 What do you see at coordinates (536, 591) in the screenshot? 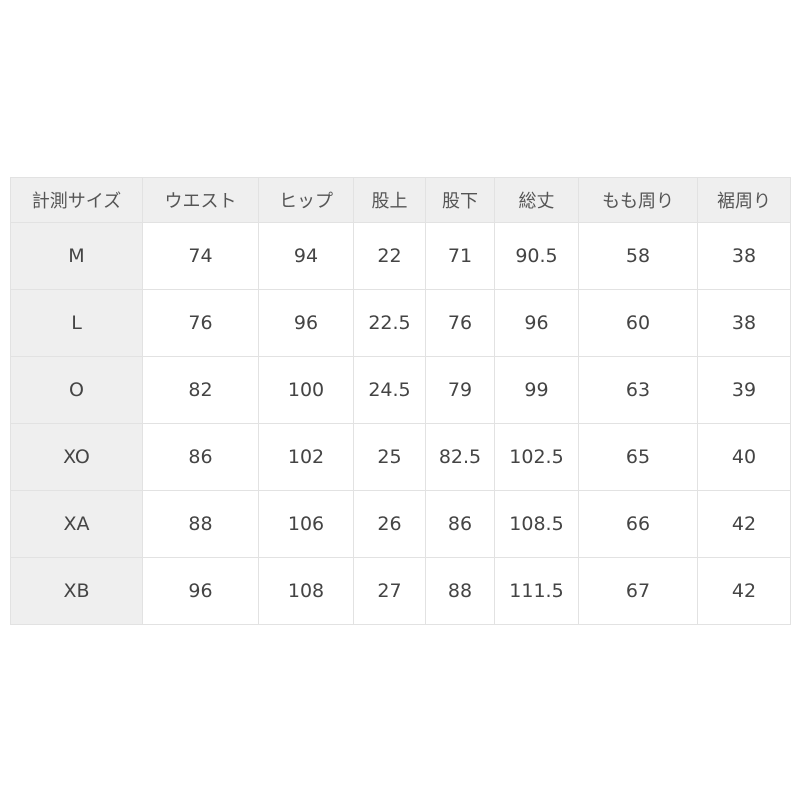
I see `measurement-cell: 111.5` at bounding box center [536, 591].